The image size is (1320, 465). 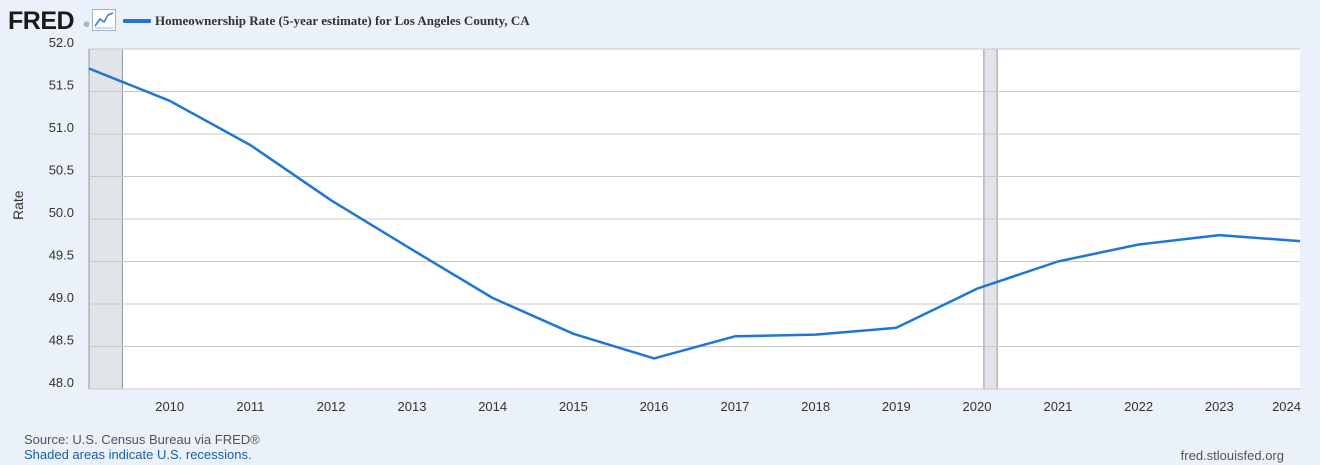 What do you see at coordinates (1286, 406) in the screenshot?
I see `x-tick-label: 2024` at bounding box center [1286, 406].